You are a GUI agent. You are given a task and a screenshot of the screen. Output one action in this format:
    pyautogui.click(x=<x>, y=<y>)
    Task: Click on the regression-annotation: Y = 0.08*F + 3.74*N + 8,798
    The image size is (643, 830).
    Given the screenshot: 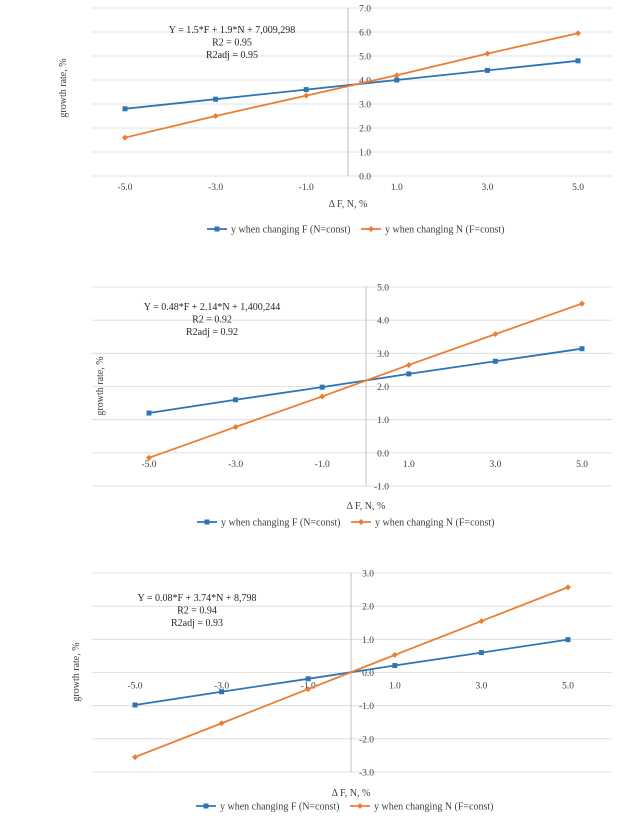 What is the action you would take?
    pyautogui.click(x=196, y=598)
    